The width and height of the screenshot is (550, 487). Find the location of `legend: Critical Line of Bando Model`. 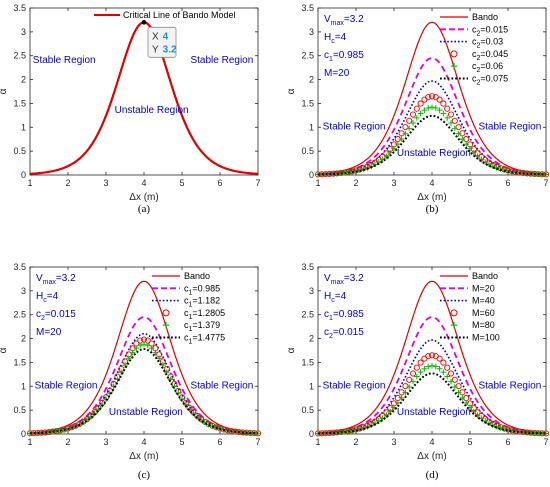

legend: Critical Line of Bando Model is located at coordinates (165, 15).